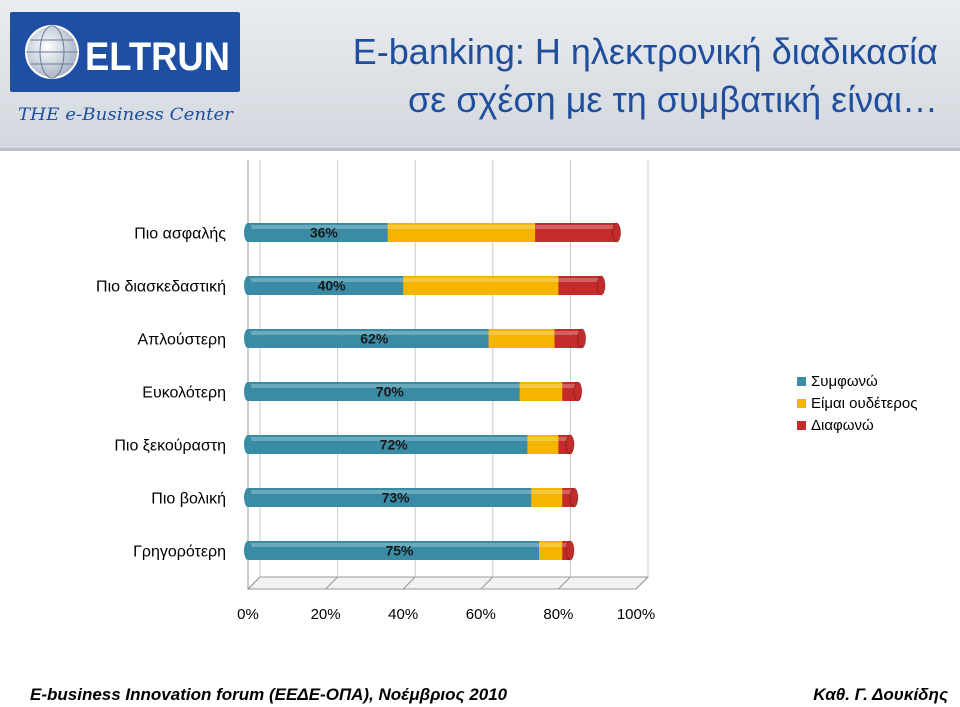 The image size is (960, 707). What do you see at coordinates (396, 498) in the screenshot?
I see `bar-value-label: 73%` at bounding box center [396, 498].